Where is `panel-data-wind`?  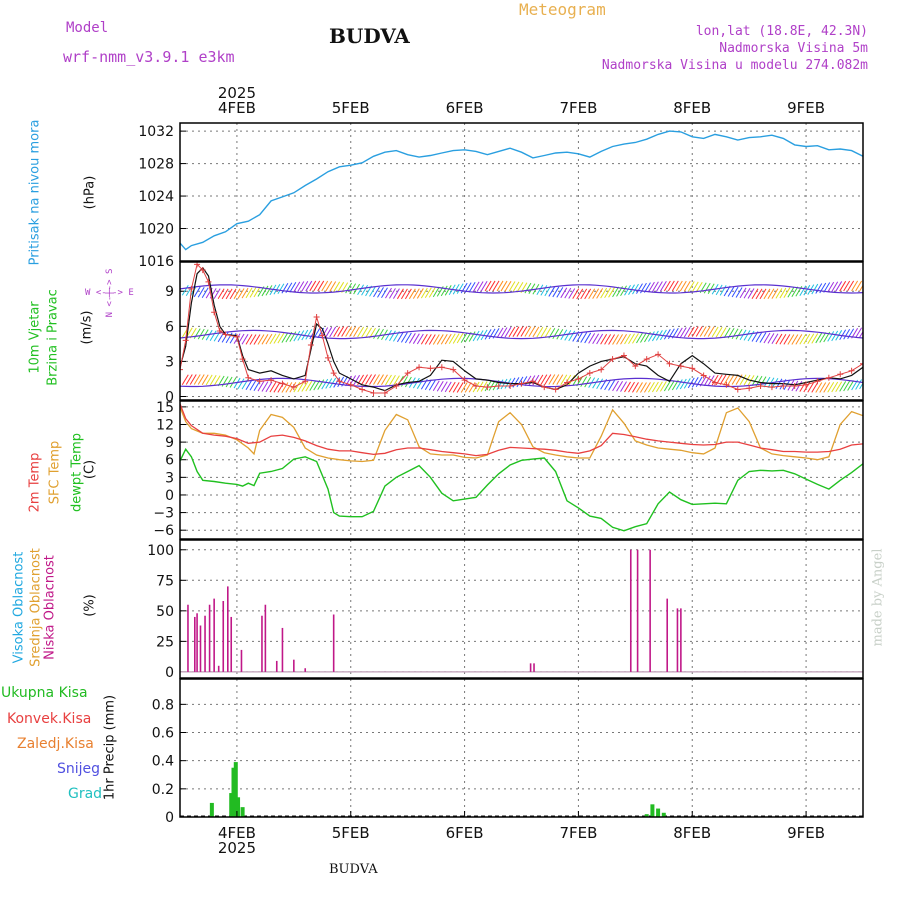
panel-data-wind is located at coordinates (521, 329).